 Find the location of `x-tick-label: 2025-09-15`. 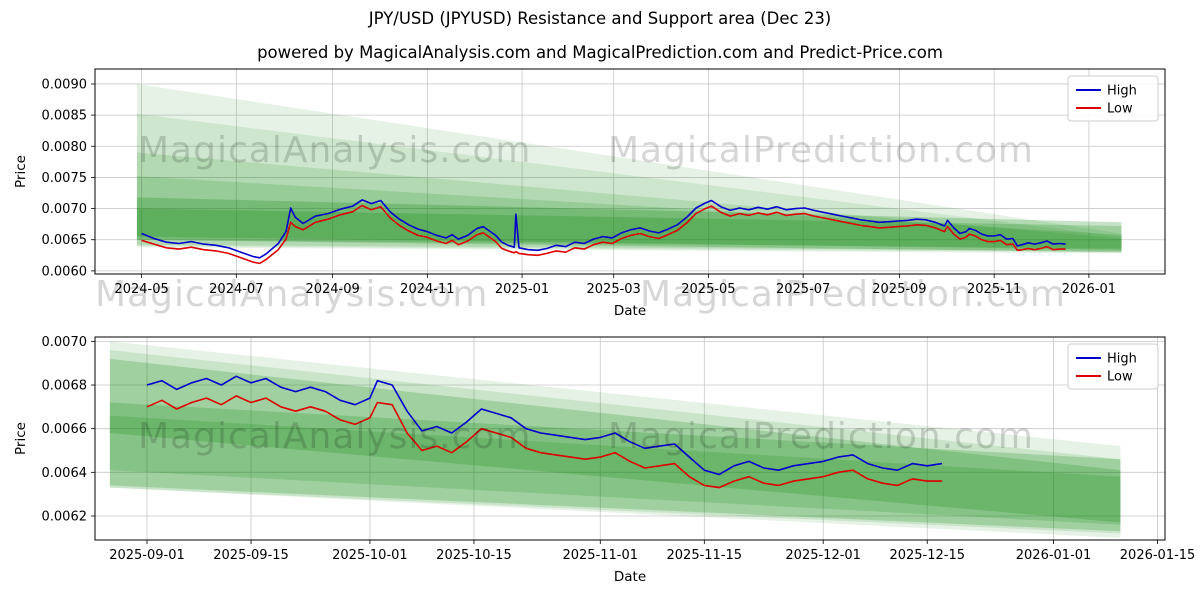

x-tick-label: 2025-09-15 is located at coordinates (251, 555).